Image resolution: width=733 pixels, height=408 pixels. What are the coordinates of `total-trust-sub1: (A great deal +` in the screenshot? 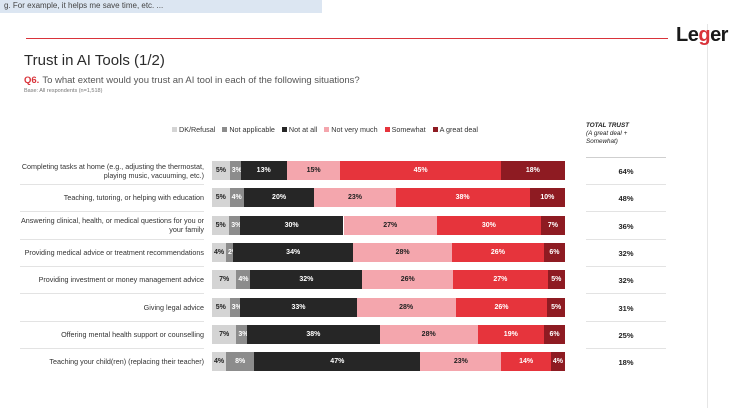 It's located at (607, 133).